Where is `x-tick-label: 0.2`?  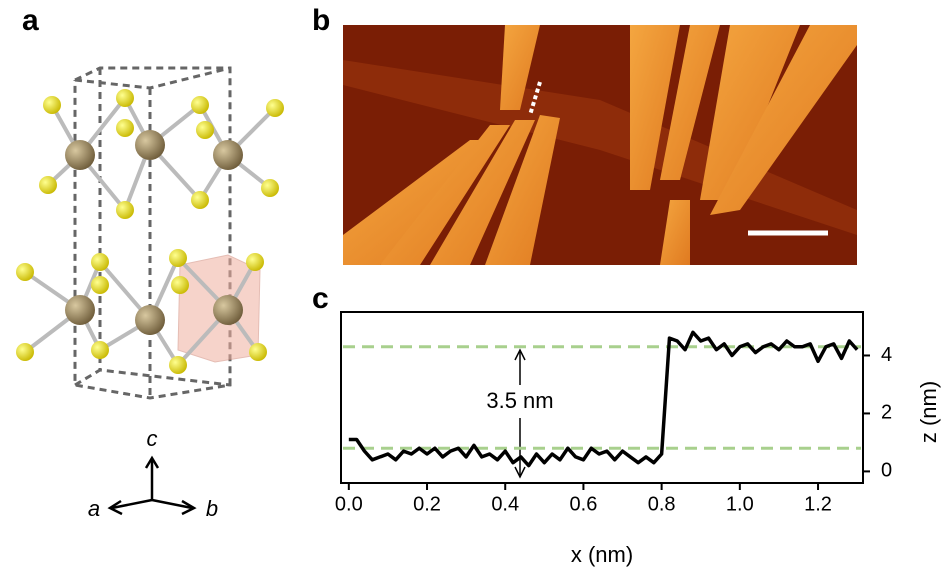
x-tick-label: 0.2 is located at coordinates (427, 504).